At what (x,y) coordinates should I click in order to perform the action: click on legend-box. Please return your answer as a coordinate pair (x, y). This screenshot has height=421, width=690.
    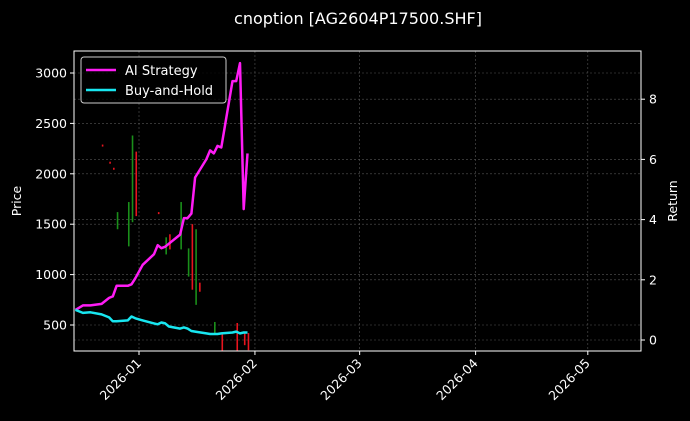
    Looking at the image, I should click on (153, 80).